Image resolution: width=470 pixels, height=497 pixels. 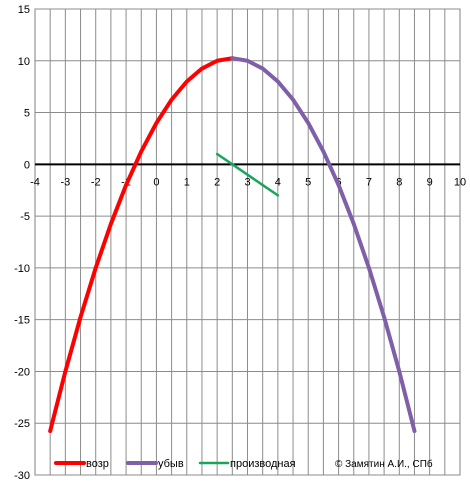 What do you see at coordinates (24, 62) in the screenshot?
I see `y-tick-label: 10` at bounding box center [24, 62].